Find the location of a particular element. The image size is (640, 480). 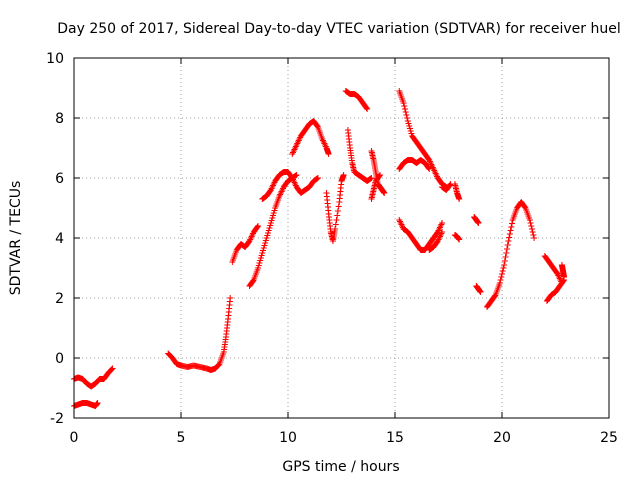

series-lower-arc-early is located at coordinates (86, 404).